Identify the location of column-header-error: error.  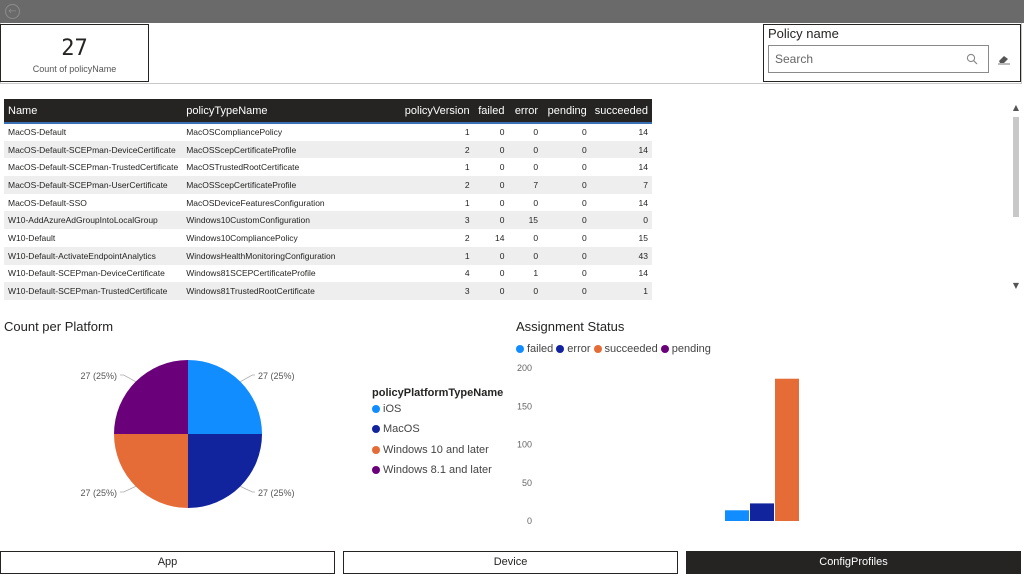
(525, 111).